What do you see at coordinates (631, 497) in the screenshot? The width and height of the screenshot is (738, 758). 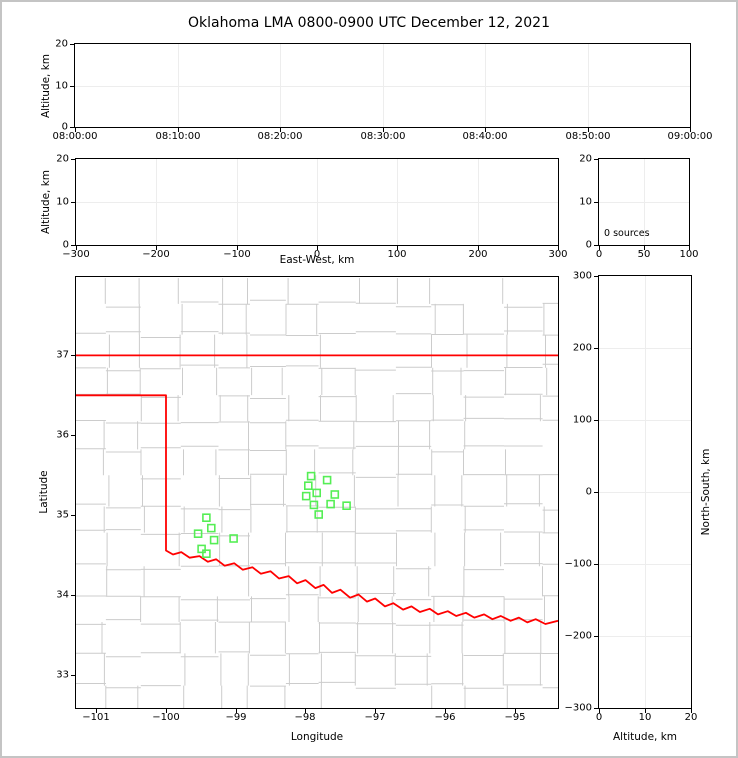 I see `panel-altitude-northsouth: 0 10 20 −300 −200 −100 0 100 200 300` at bounding box center [631, 497].